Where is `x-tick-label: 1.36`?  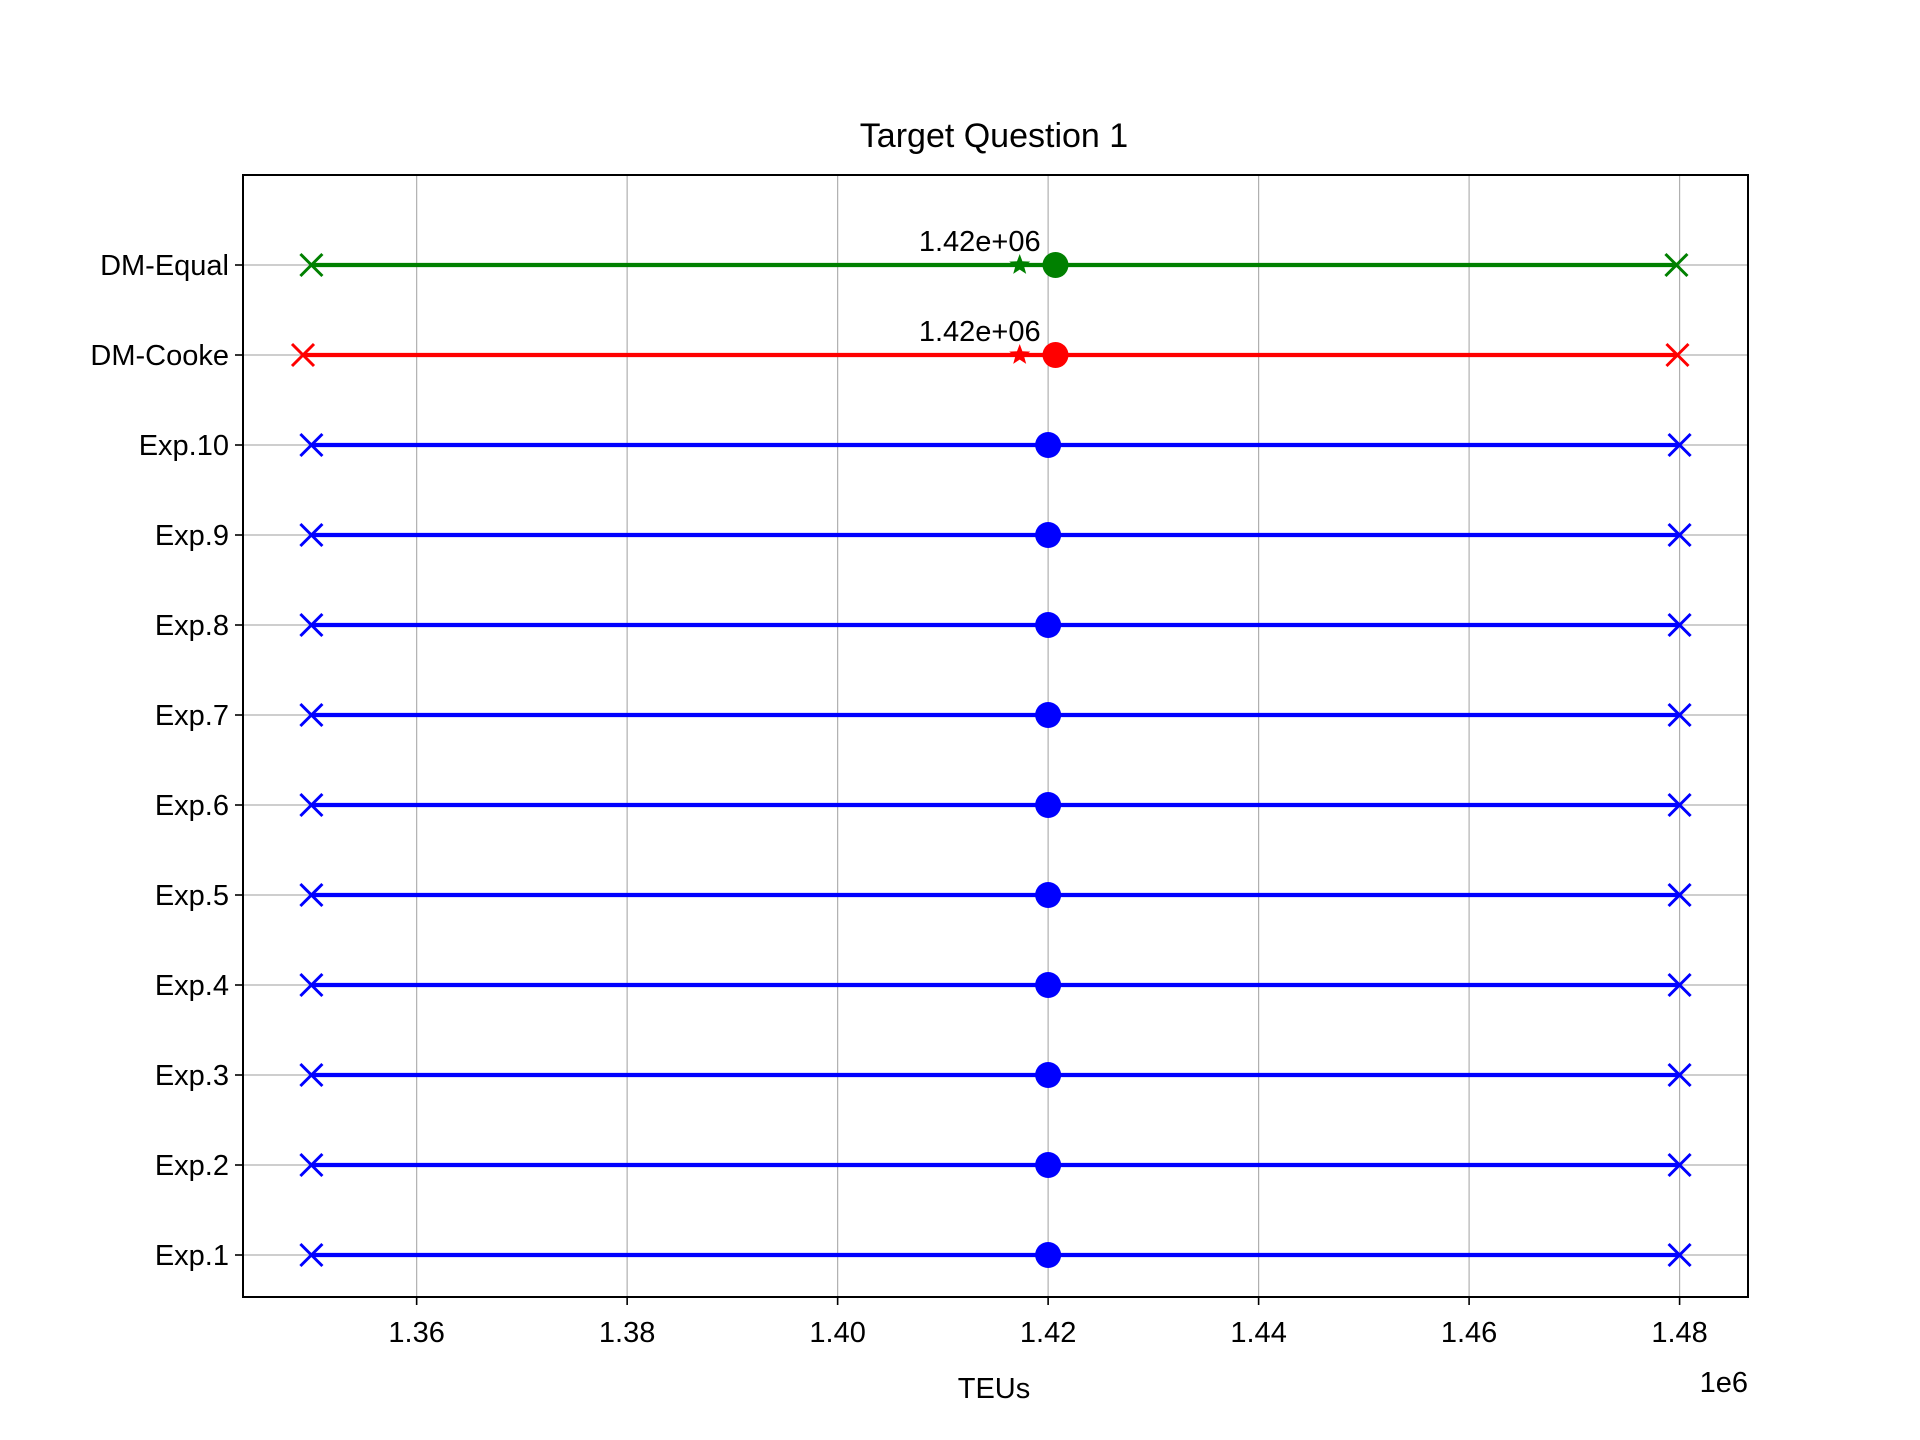 x-tick-label: 1.36 is located at coordinates (416, 1333).